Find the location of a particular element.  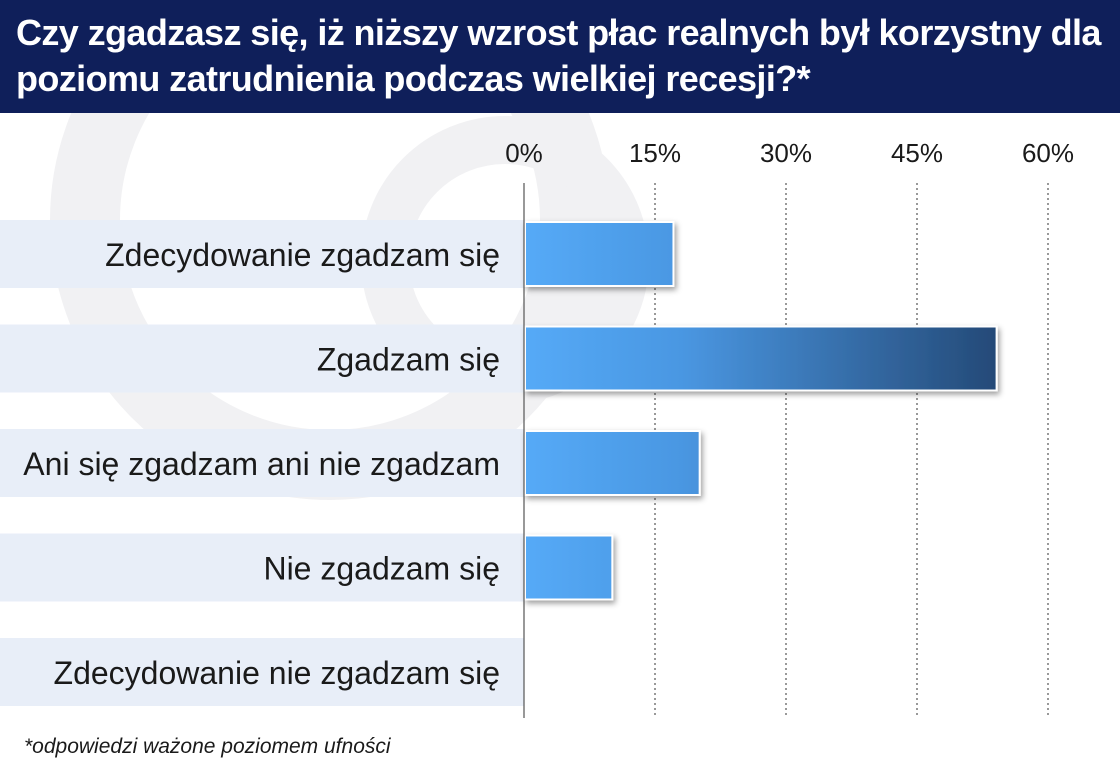

category-label: Ani się zgadzam ani nie zgadzam is located at coordinates (261, 464).